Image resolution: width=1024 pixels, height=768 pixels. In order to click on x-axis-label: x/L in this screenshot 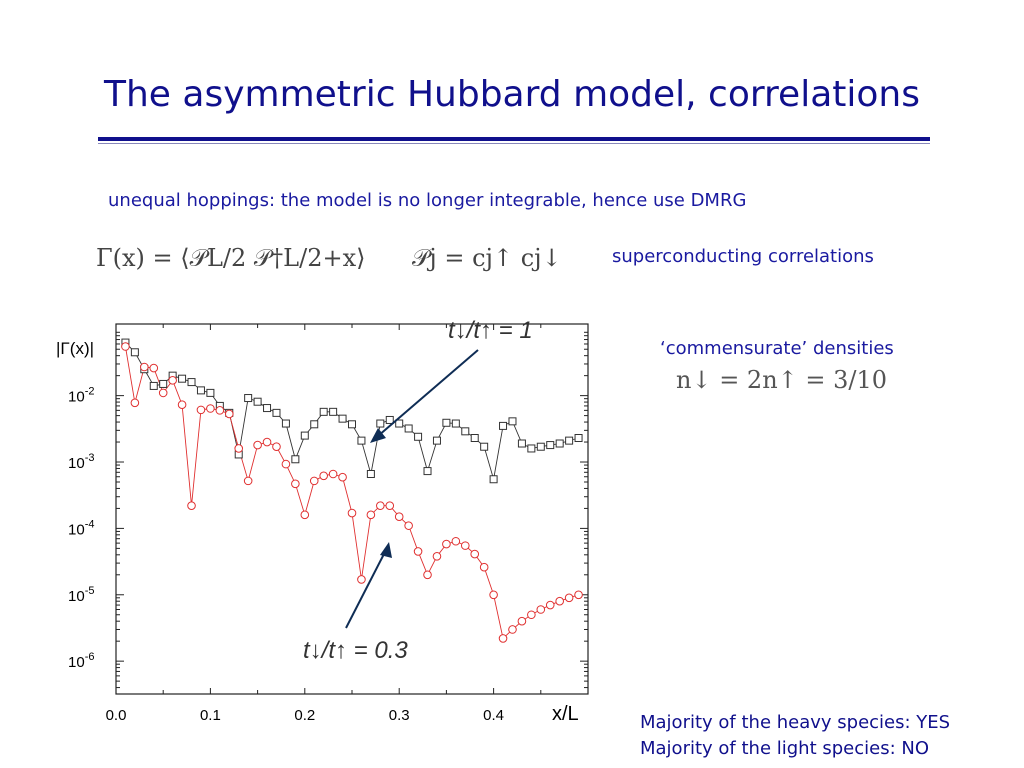, I will do `click(565, 714)`.